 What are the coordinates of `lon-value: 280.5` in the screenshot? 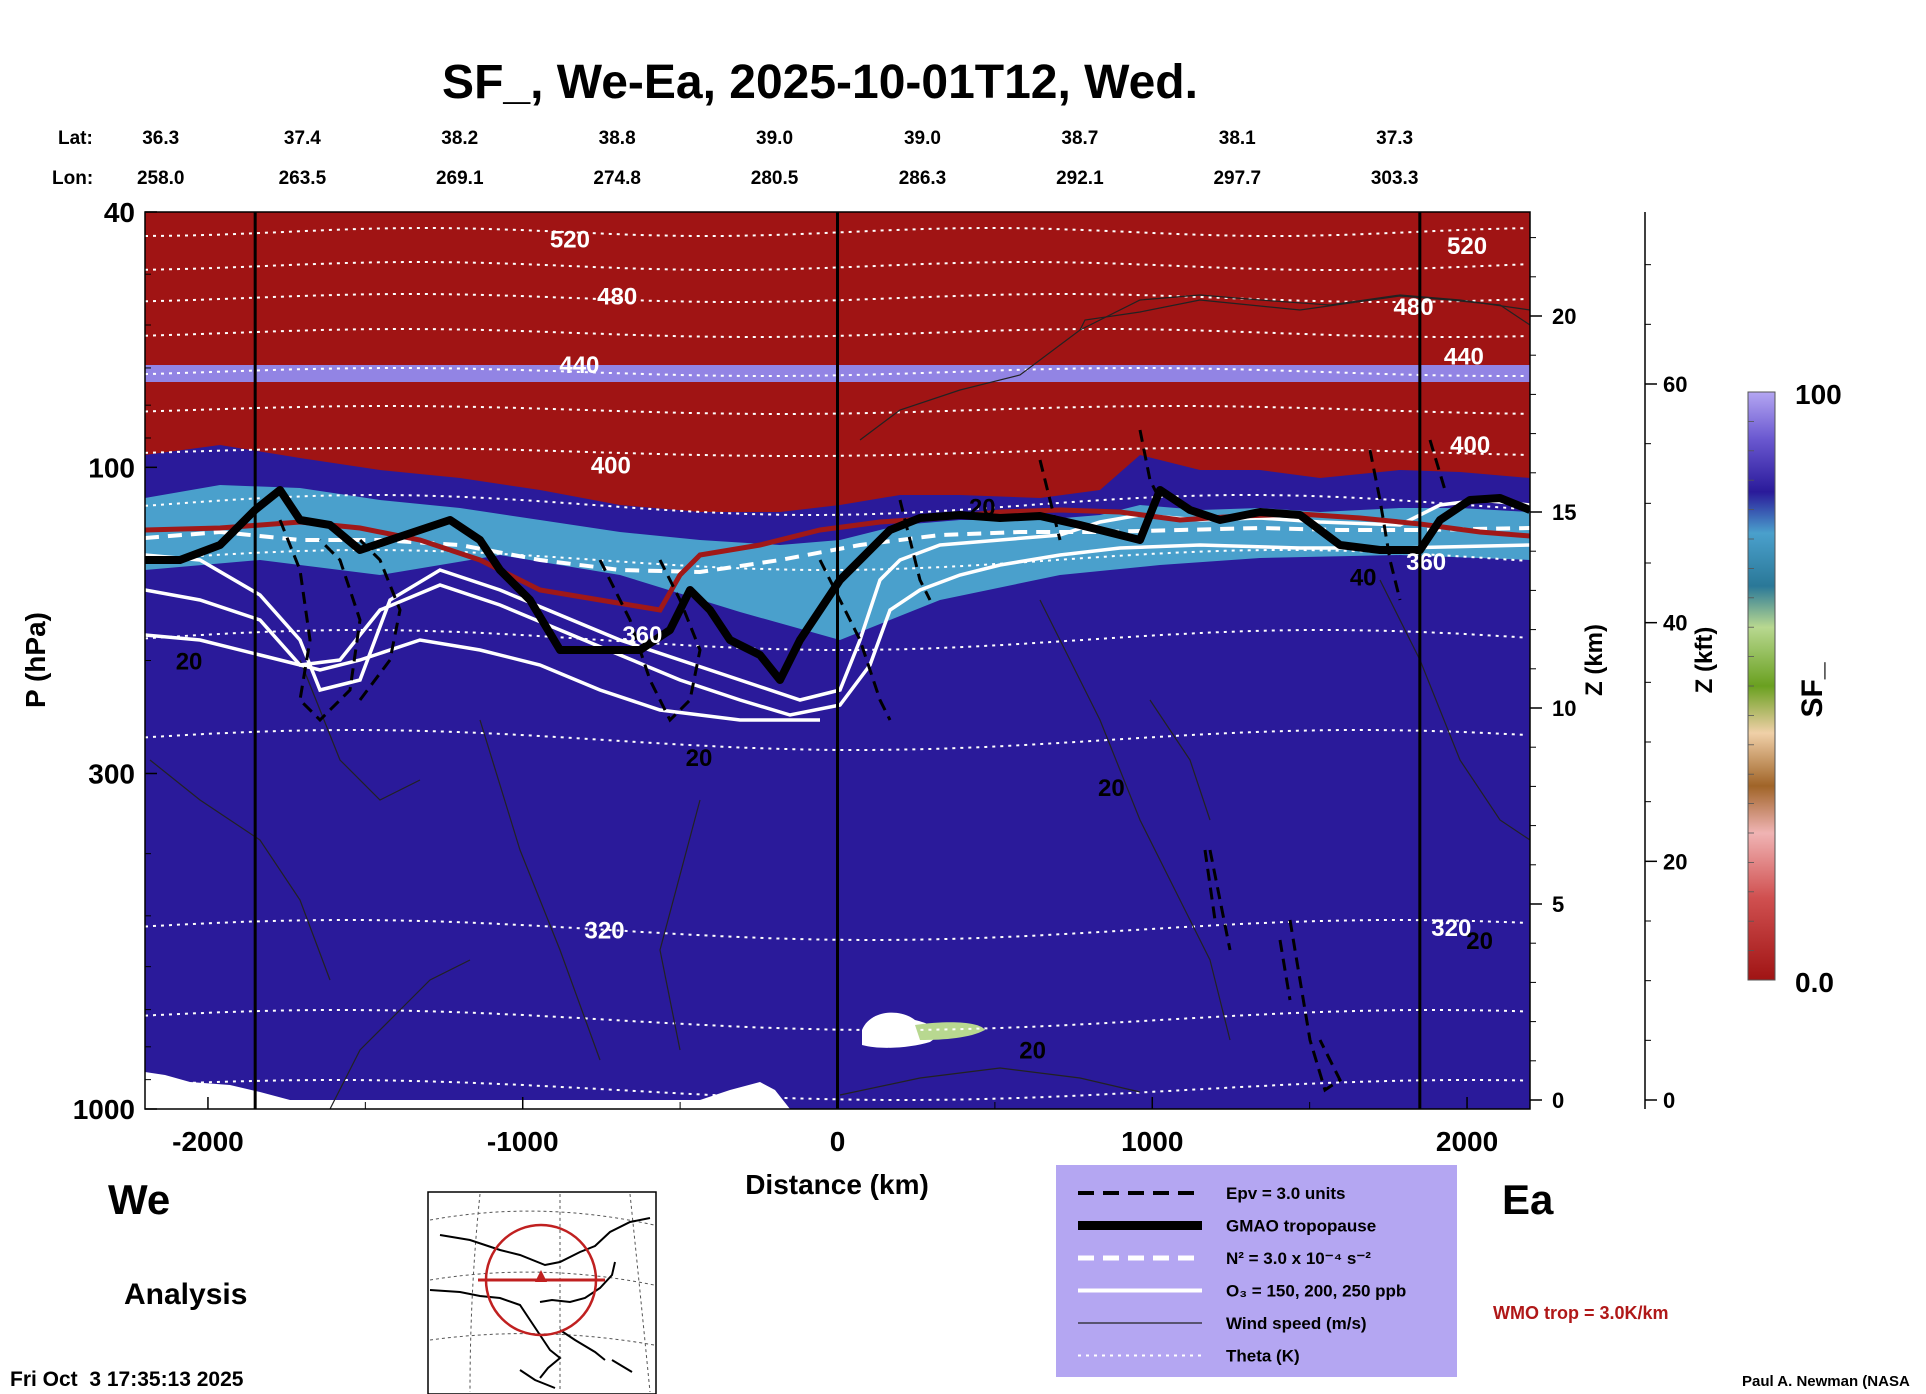 It's located at (775, 178).